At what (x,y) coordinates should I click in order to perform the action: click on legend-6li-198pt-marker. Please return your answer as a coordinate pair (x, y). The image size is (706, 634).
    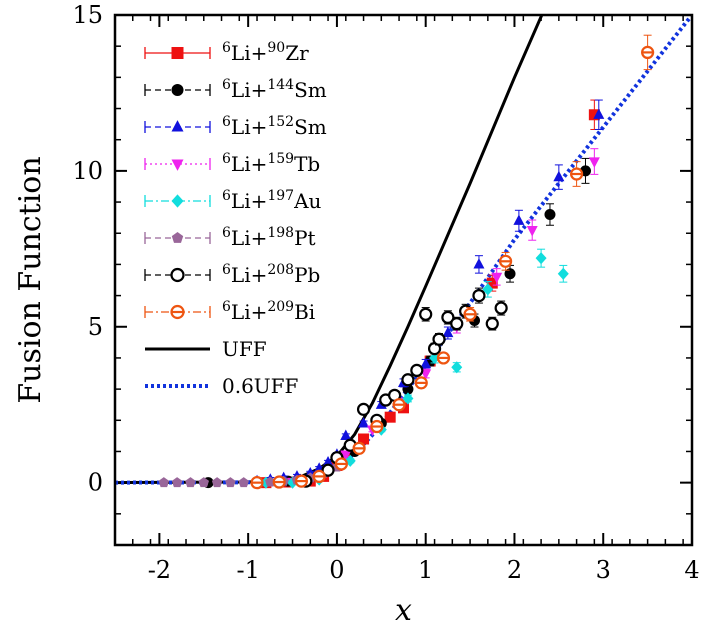
    Looking at the image, I should click on (177, 237).